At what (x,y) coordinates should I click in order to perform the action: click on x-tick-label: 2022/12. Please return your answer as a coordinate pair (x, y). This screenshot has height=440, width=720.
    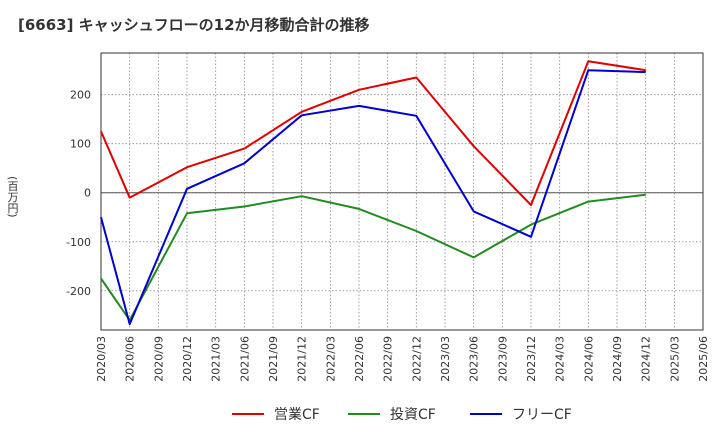
    Looking at the image, I should click on (416, 359).